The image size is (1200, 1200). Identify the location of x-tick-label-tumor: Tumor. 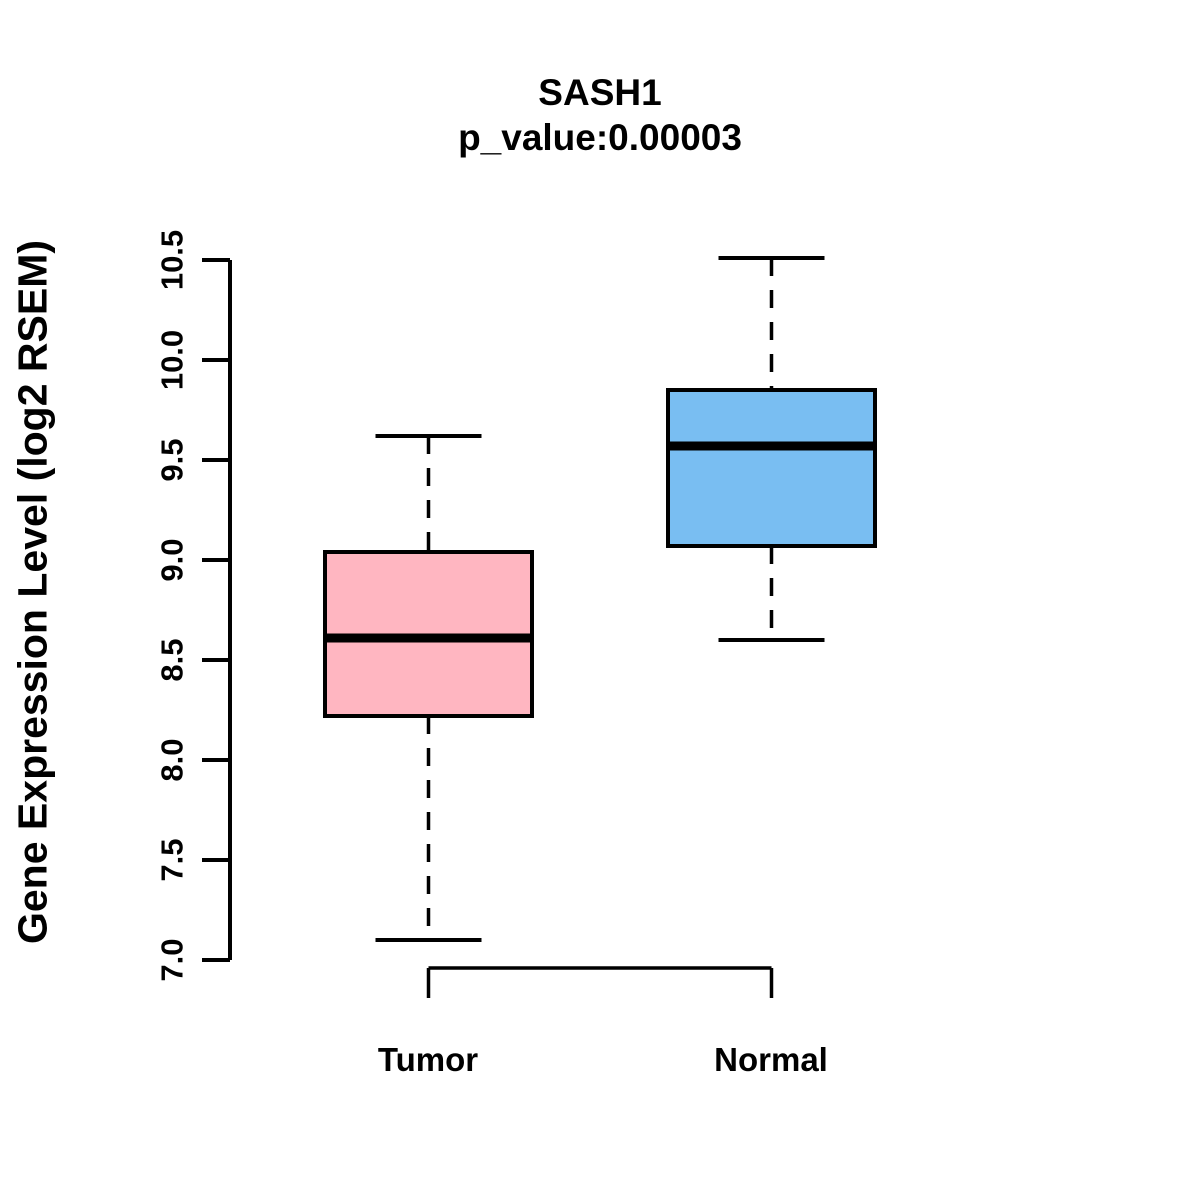
(428, 1059).